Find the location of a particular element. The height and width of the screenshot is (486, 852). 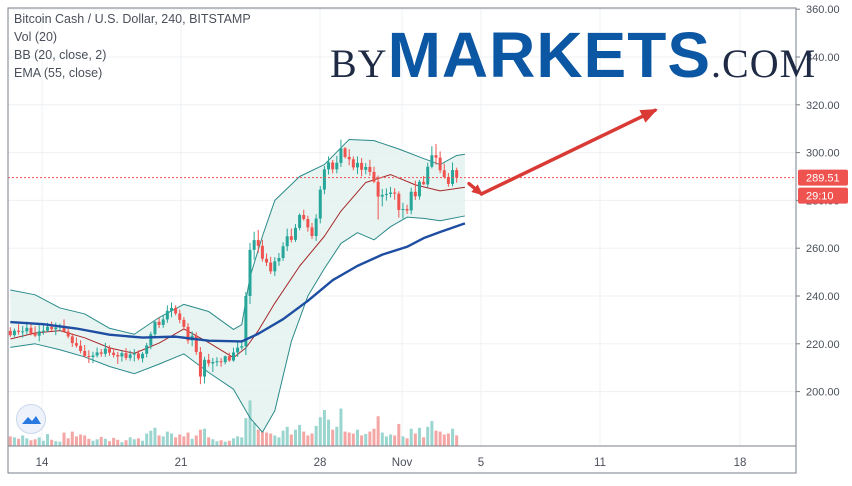

arrow-head is located at coordinates (648, 115).